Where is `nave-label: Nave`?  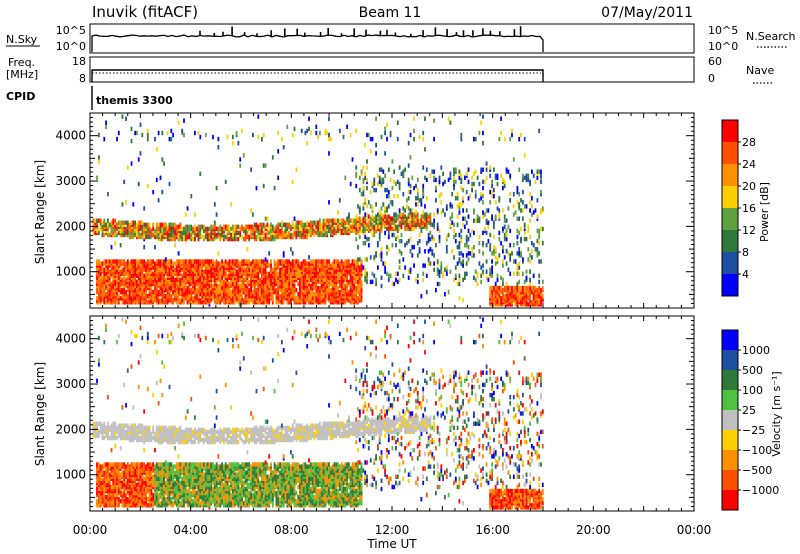 nave-label: Nave is located at coordinates (760, 70).